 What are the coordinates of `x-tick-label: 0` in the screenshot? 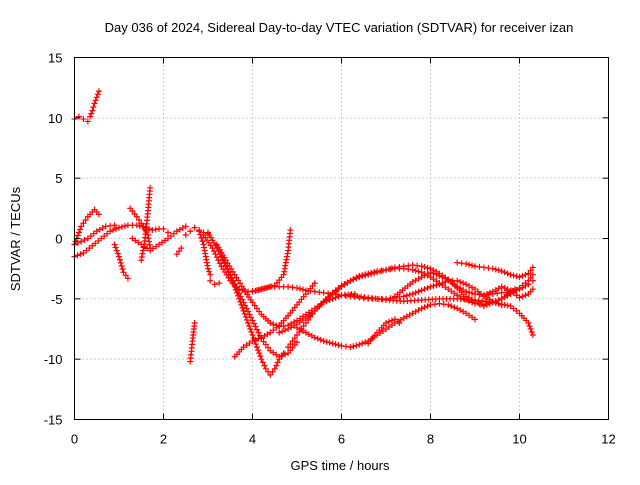 It's located at (74, 439).